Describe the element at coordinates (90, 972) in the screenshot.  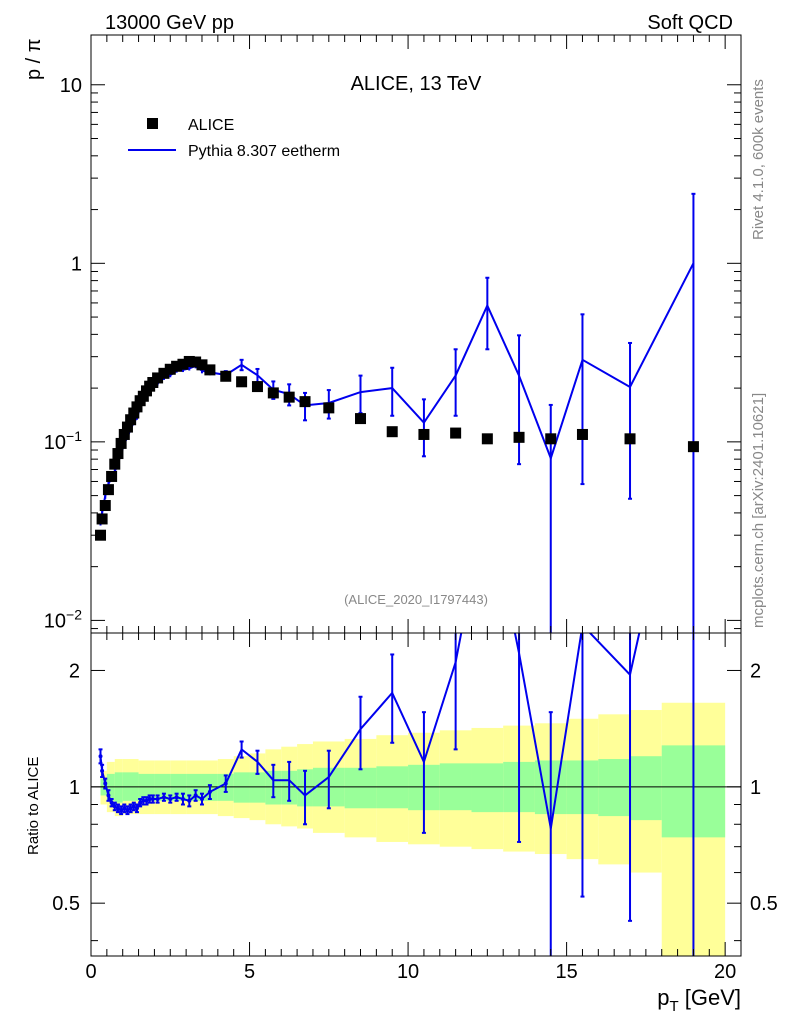
I see `x-tick-label: 0` at that location.